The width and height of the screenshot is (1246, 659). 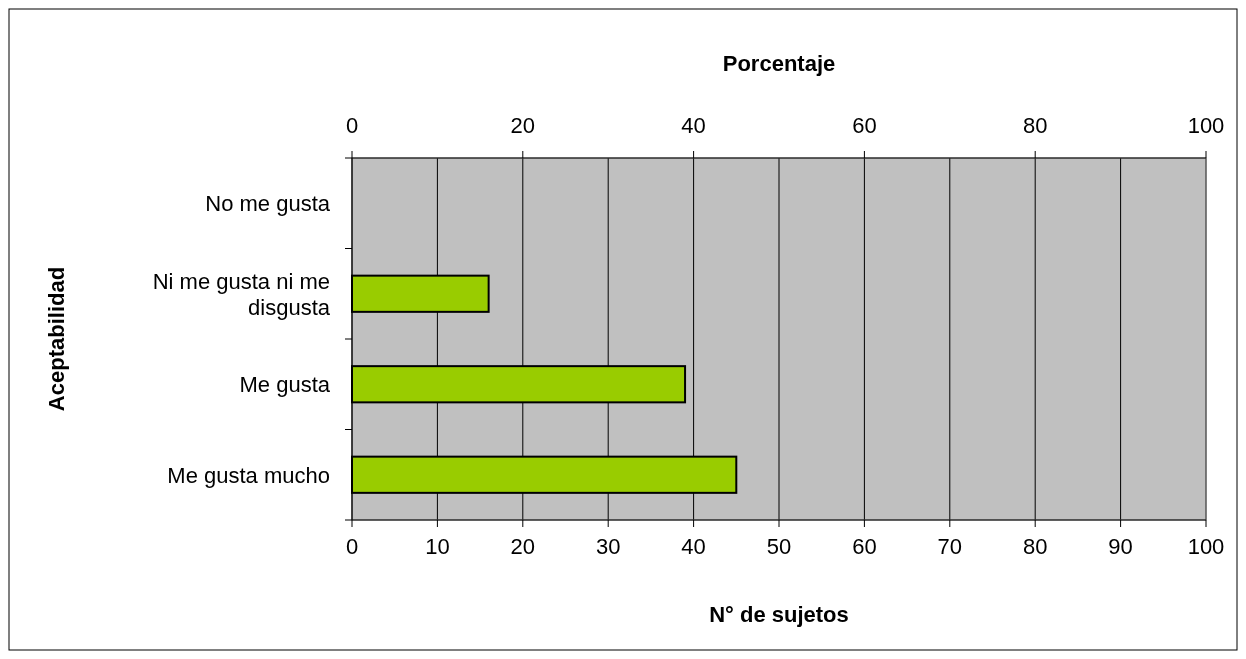 I want to click on x-tick-label: 20, so click(x=523, y=546).